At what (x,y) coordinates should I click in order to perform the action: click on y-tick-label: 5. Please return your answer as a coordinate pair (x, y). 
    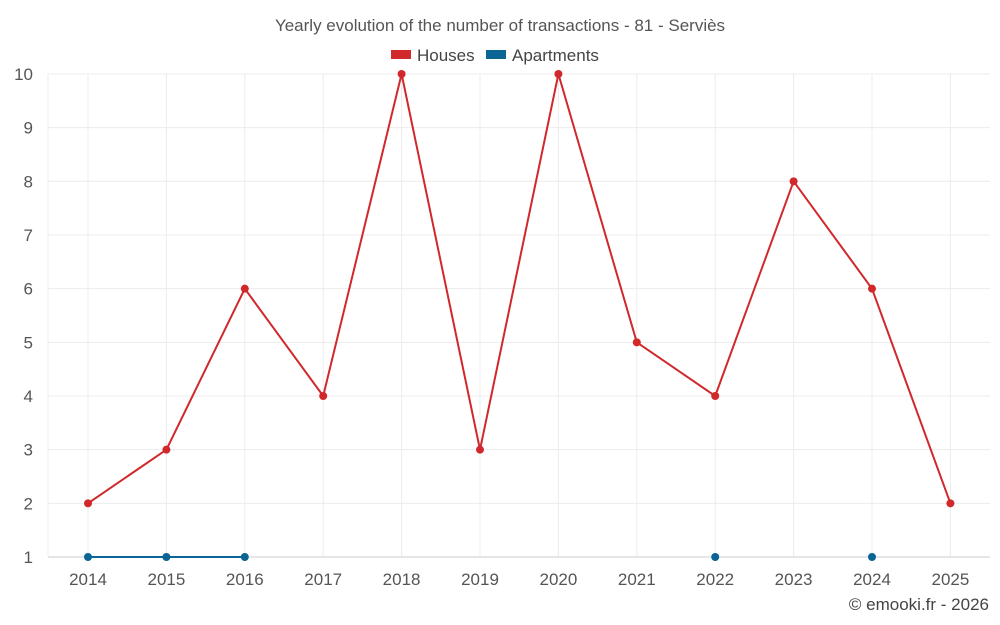
    Looking at the image, I should click on (28, 342).